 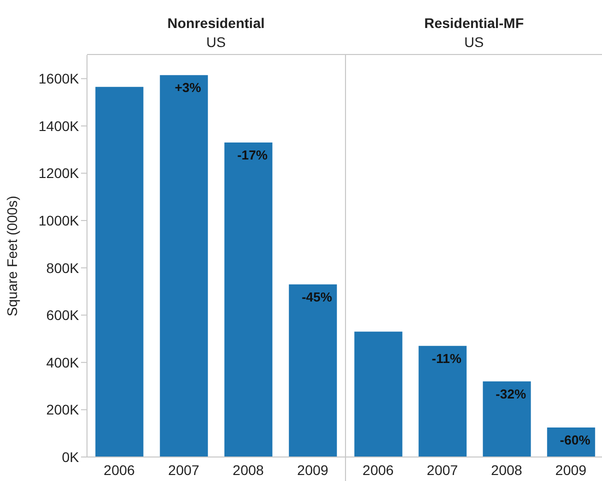 I want to click on y-tick-label: 0K, so click(x=71, y=456).